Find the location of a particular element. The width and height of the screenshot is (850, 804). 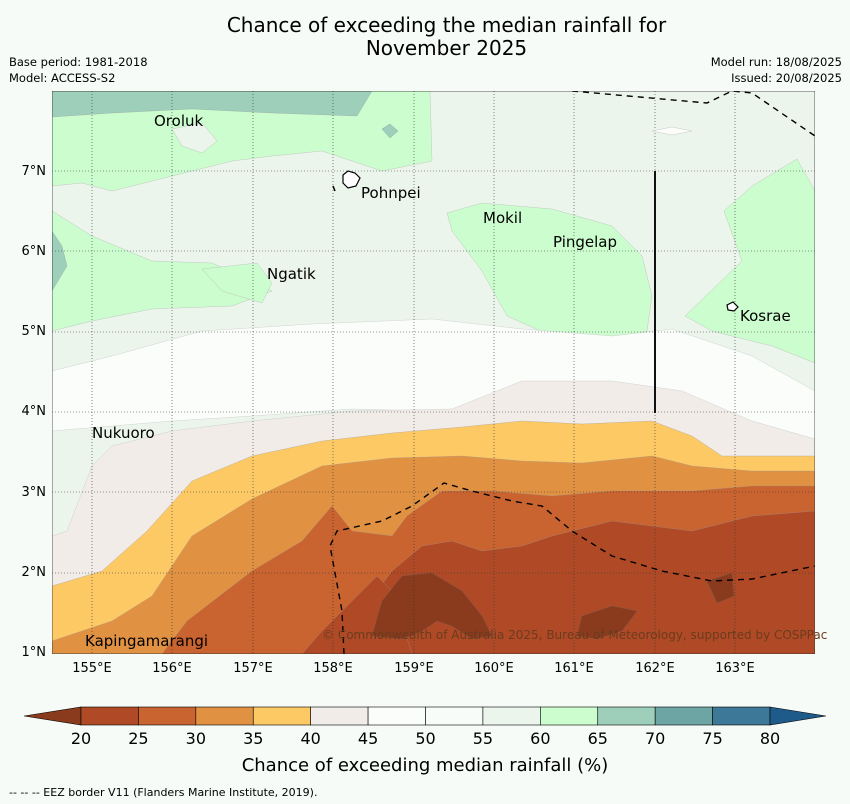

pohnpei-island is located at coordinates (351, 179).